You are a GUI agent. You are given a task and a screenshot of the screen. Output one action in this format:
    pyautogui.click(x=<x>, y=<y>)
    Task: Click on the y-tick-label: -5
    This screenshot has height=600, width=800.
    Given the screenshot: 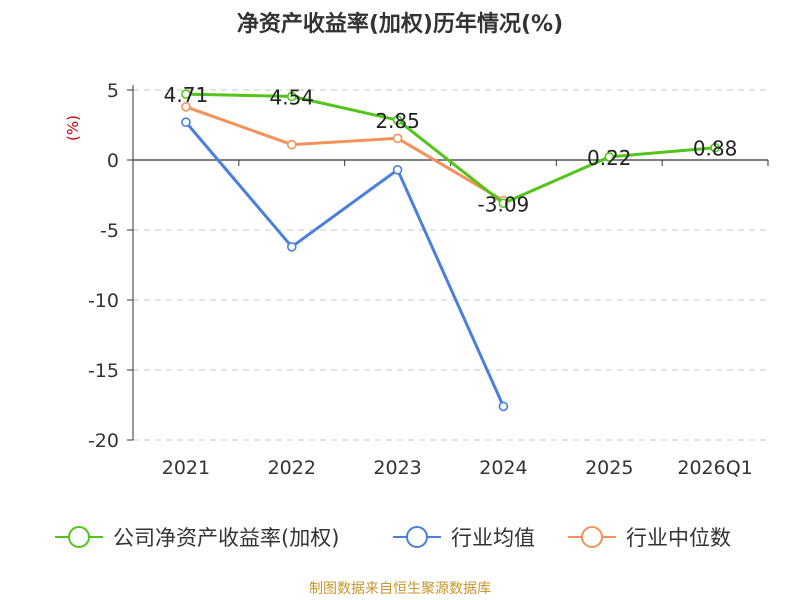 What is the action you would take?
    pyautogui.click(x=109, y=231)
    